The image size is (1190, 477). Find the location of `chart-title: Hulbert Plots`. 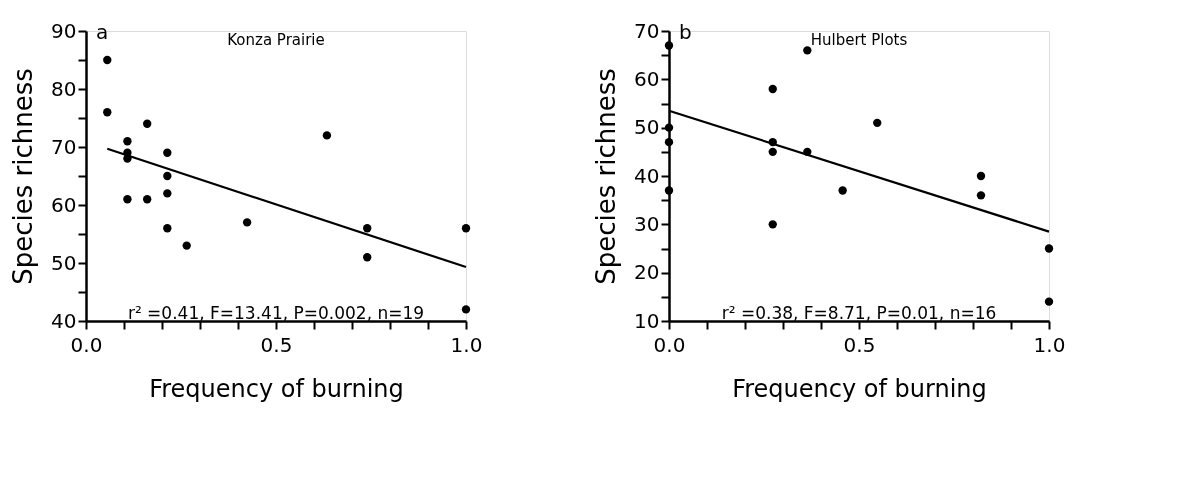

chart-title: Hulbert Plots is located at coordinates (859, 40).